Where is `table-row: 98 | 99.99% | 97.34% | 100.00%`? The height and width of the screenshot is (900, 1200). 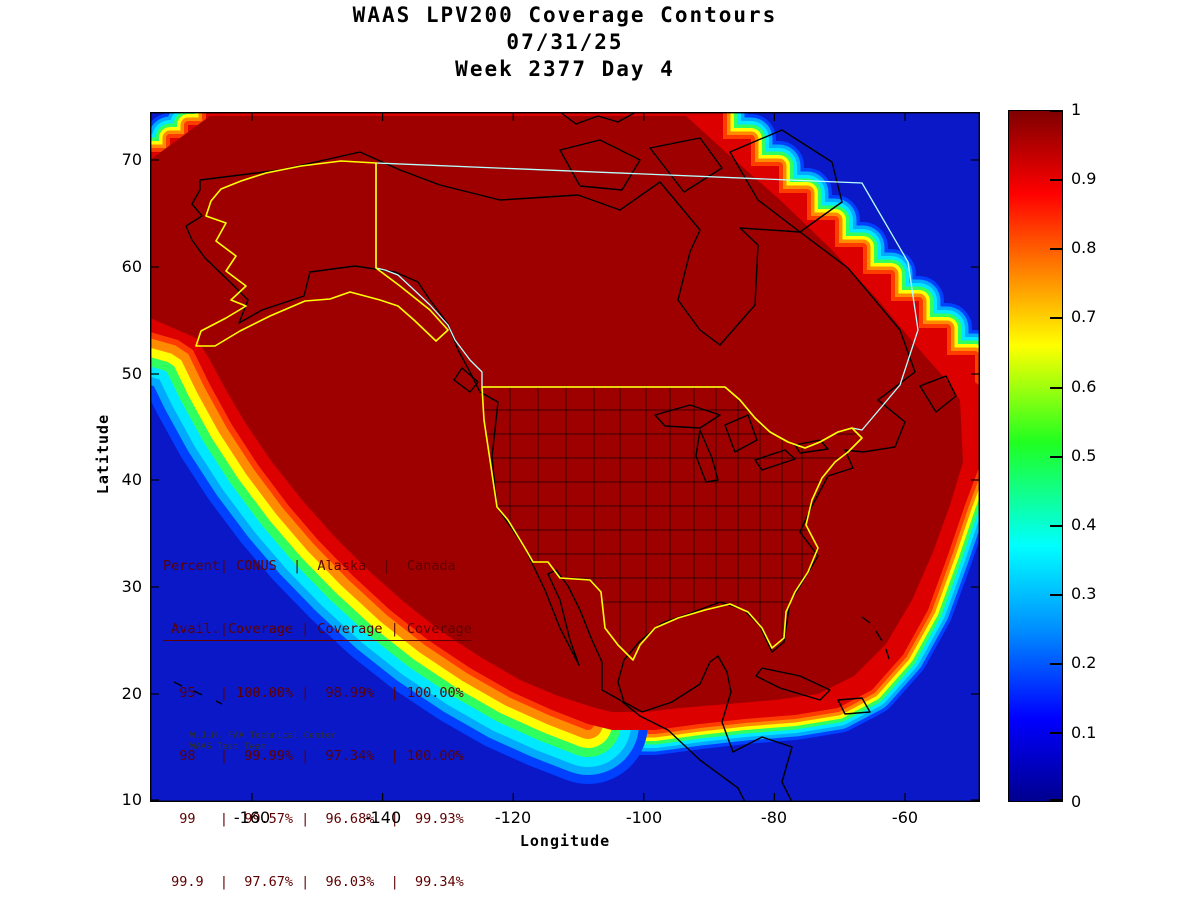
table-row: 98 | 99.99% | 97.34% | 100.00% is located at coordinates (313, 756).